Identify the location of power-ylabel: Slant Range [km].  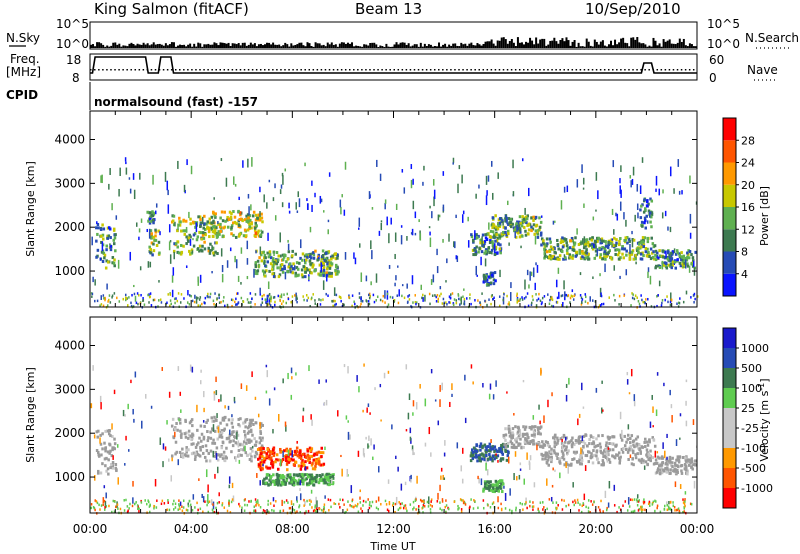
(30, 209).